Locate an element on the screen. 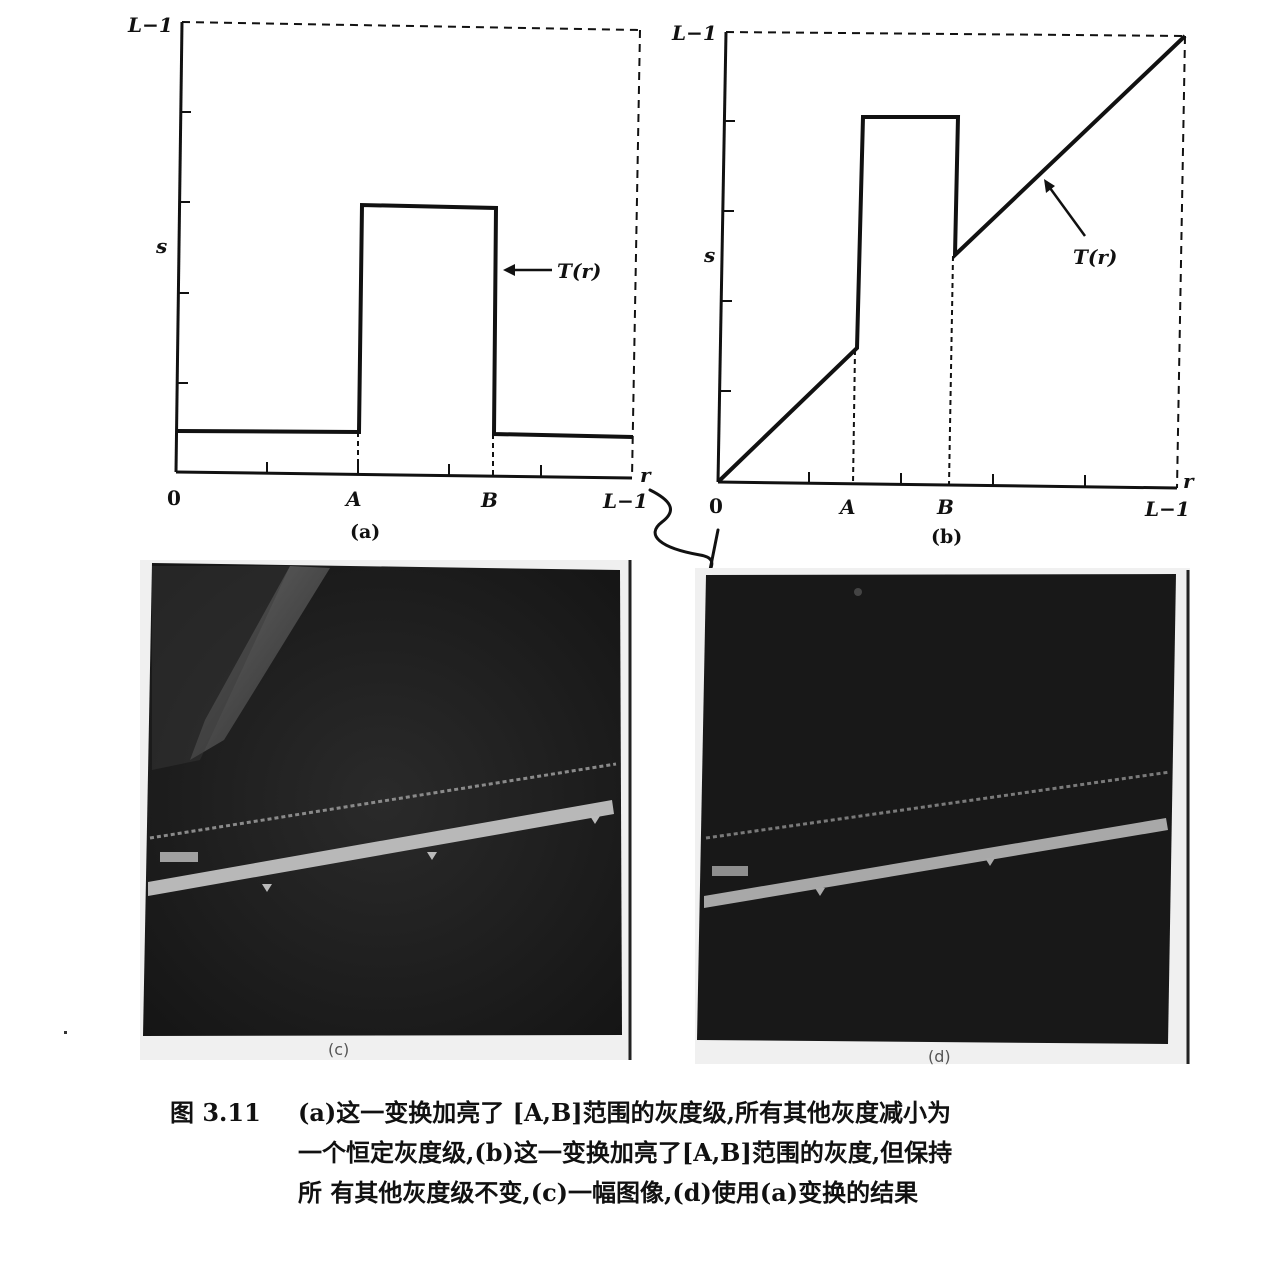 The width and height of the screenshot is (1280, 1264). plot-b-xl-label: L−1 is located at coordinates (1167, 509).